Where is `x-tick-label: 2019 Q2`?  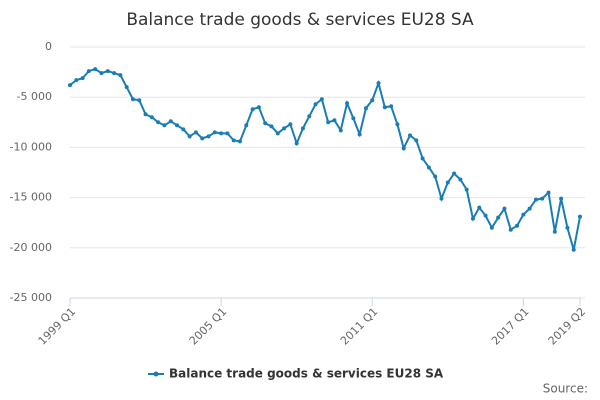
x-tick-label: 2019 Q2 is located at coordinates (567, 326).